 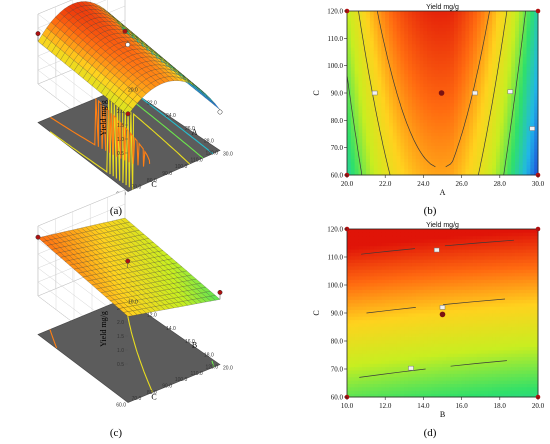 I want to click on design-point, so click(x=220, y=292).